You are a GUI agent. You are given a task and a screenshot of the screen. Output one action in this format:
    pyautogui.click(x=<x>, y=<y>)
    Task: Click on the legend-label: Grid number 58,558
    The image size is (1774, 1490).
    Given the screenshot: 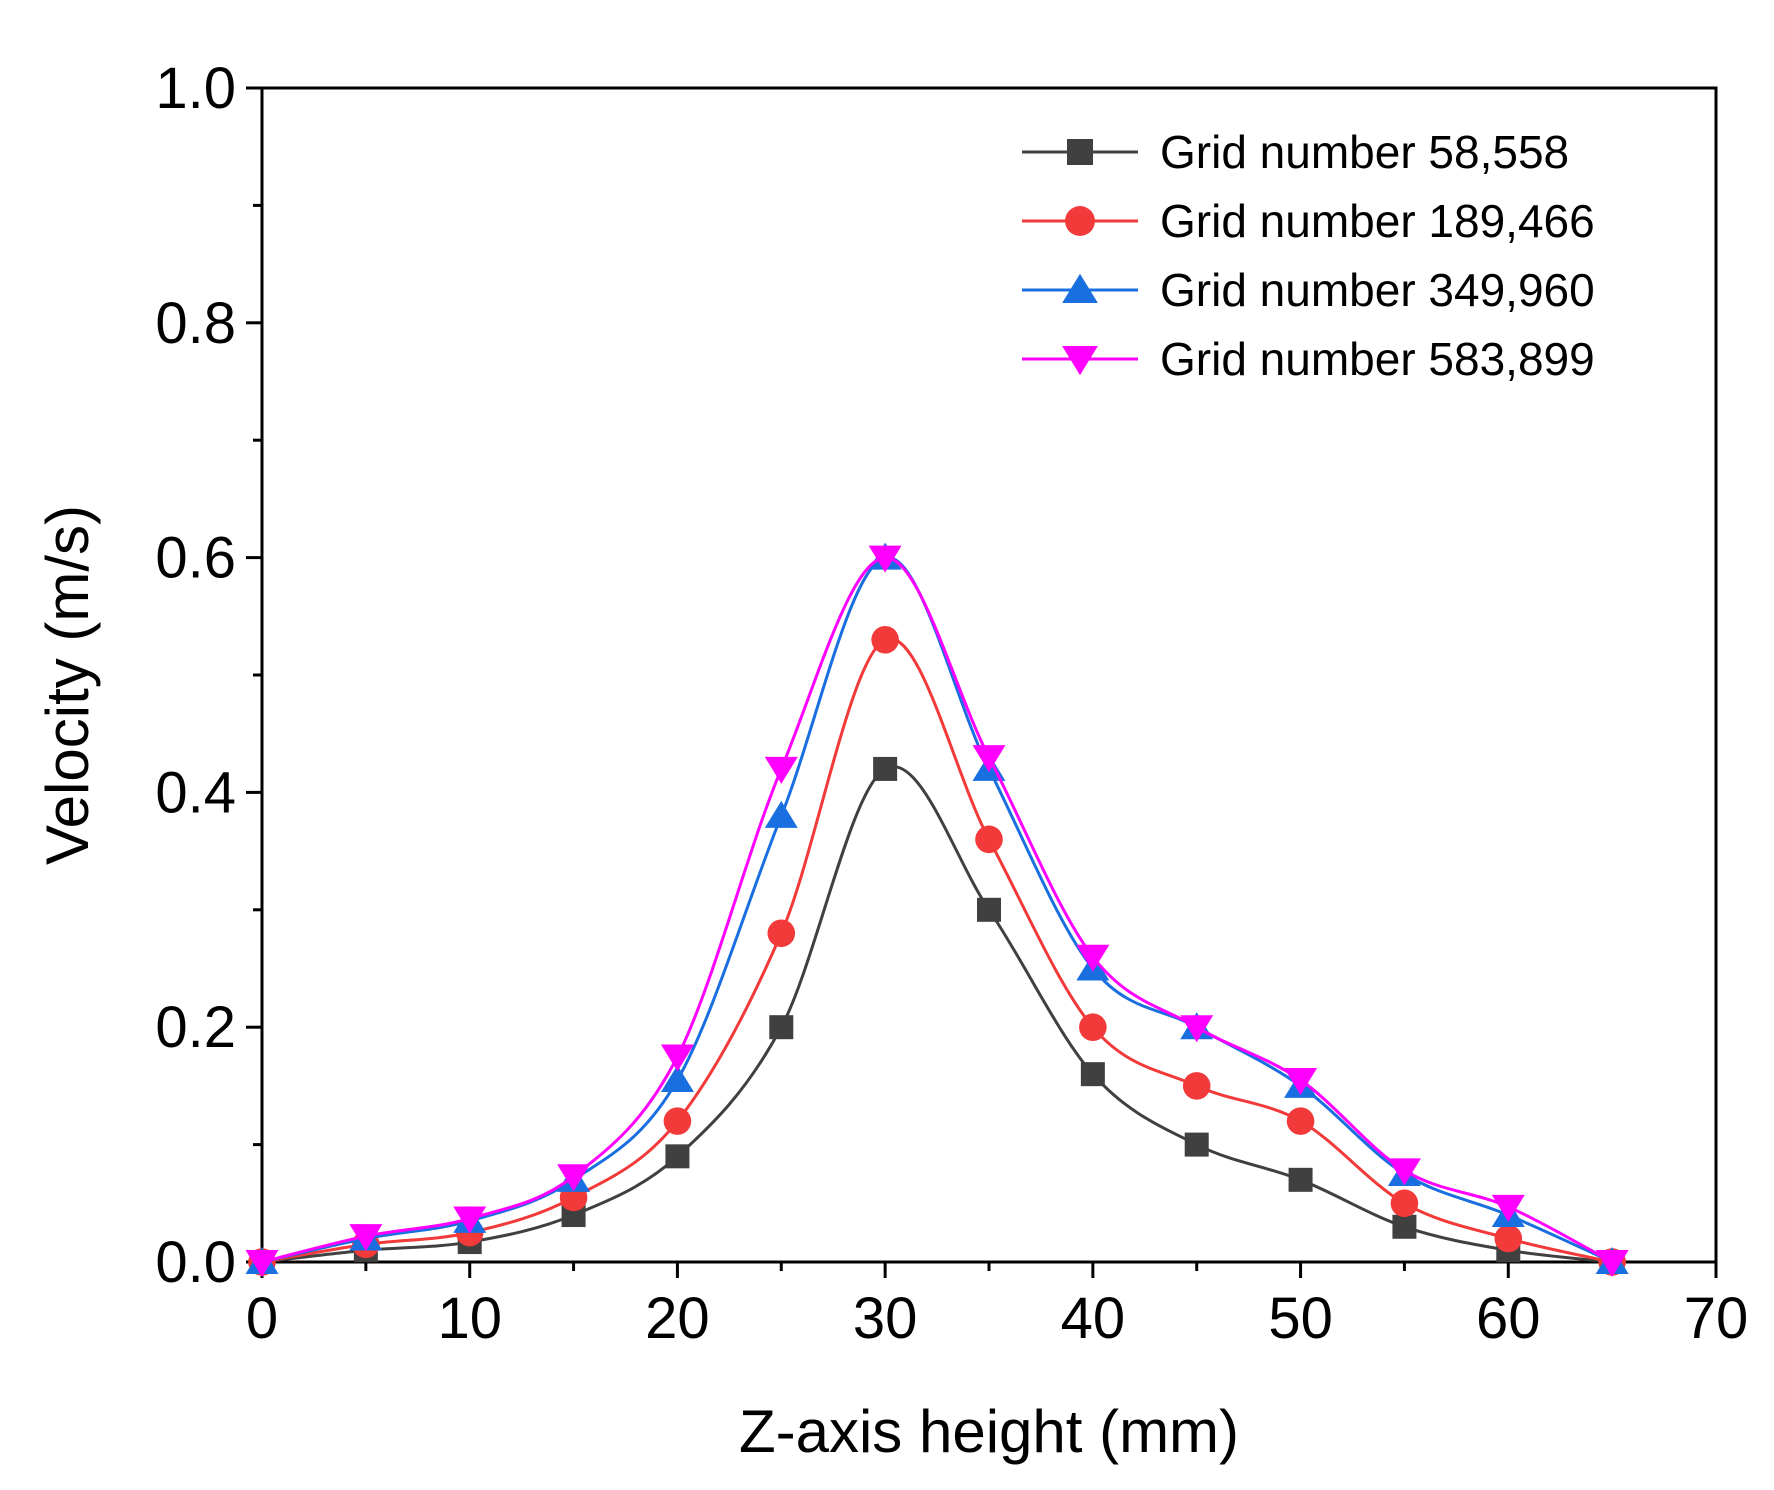 What is the action you would take?
    pyautogui.click(x=1364, y=152)
    